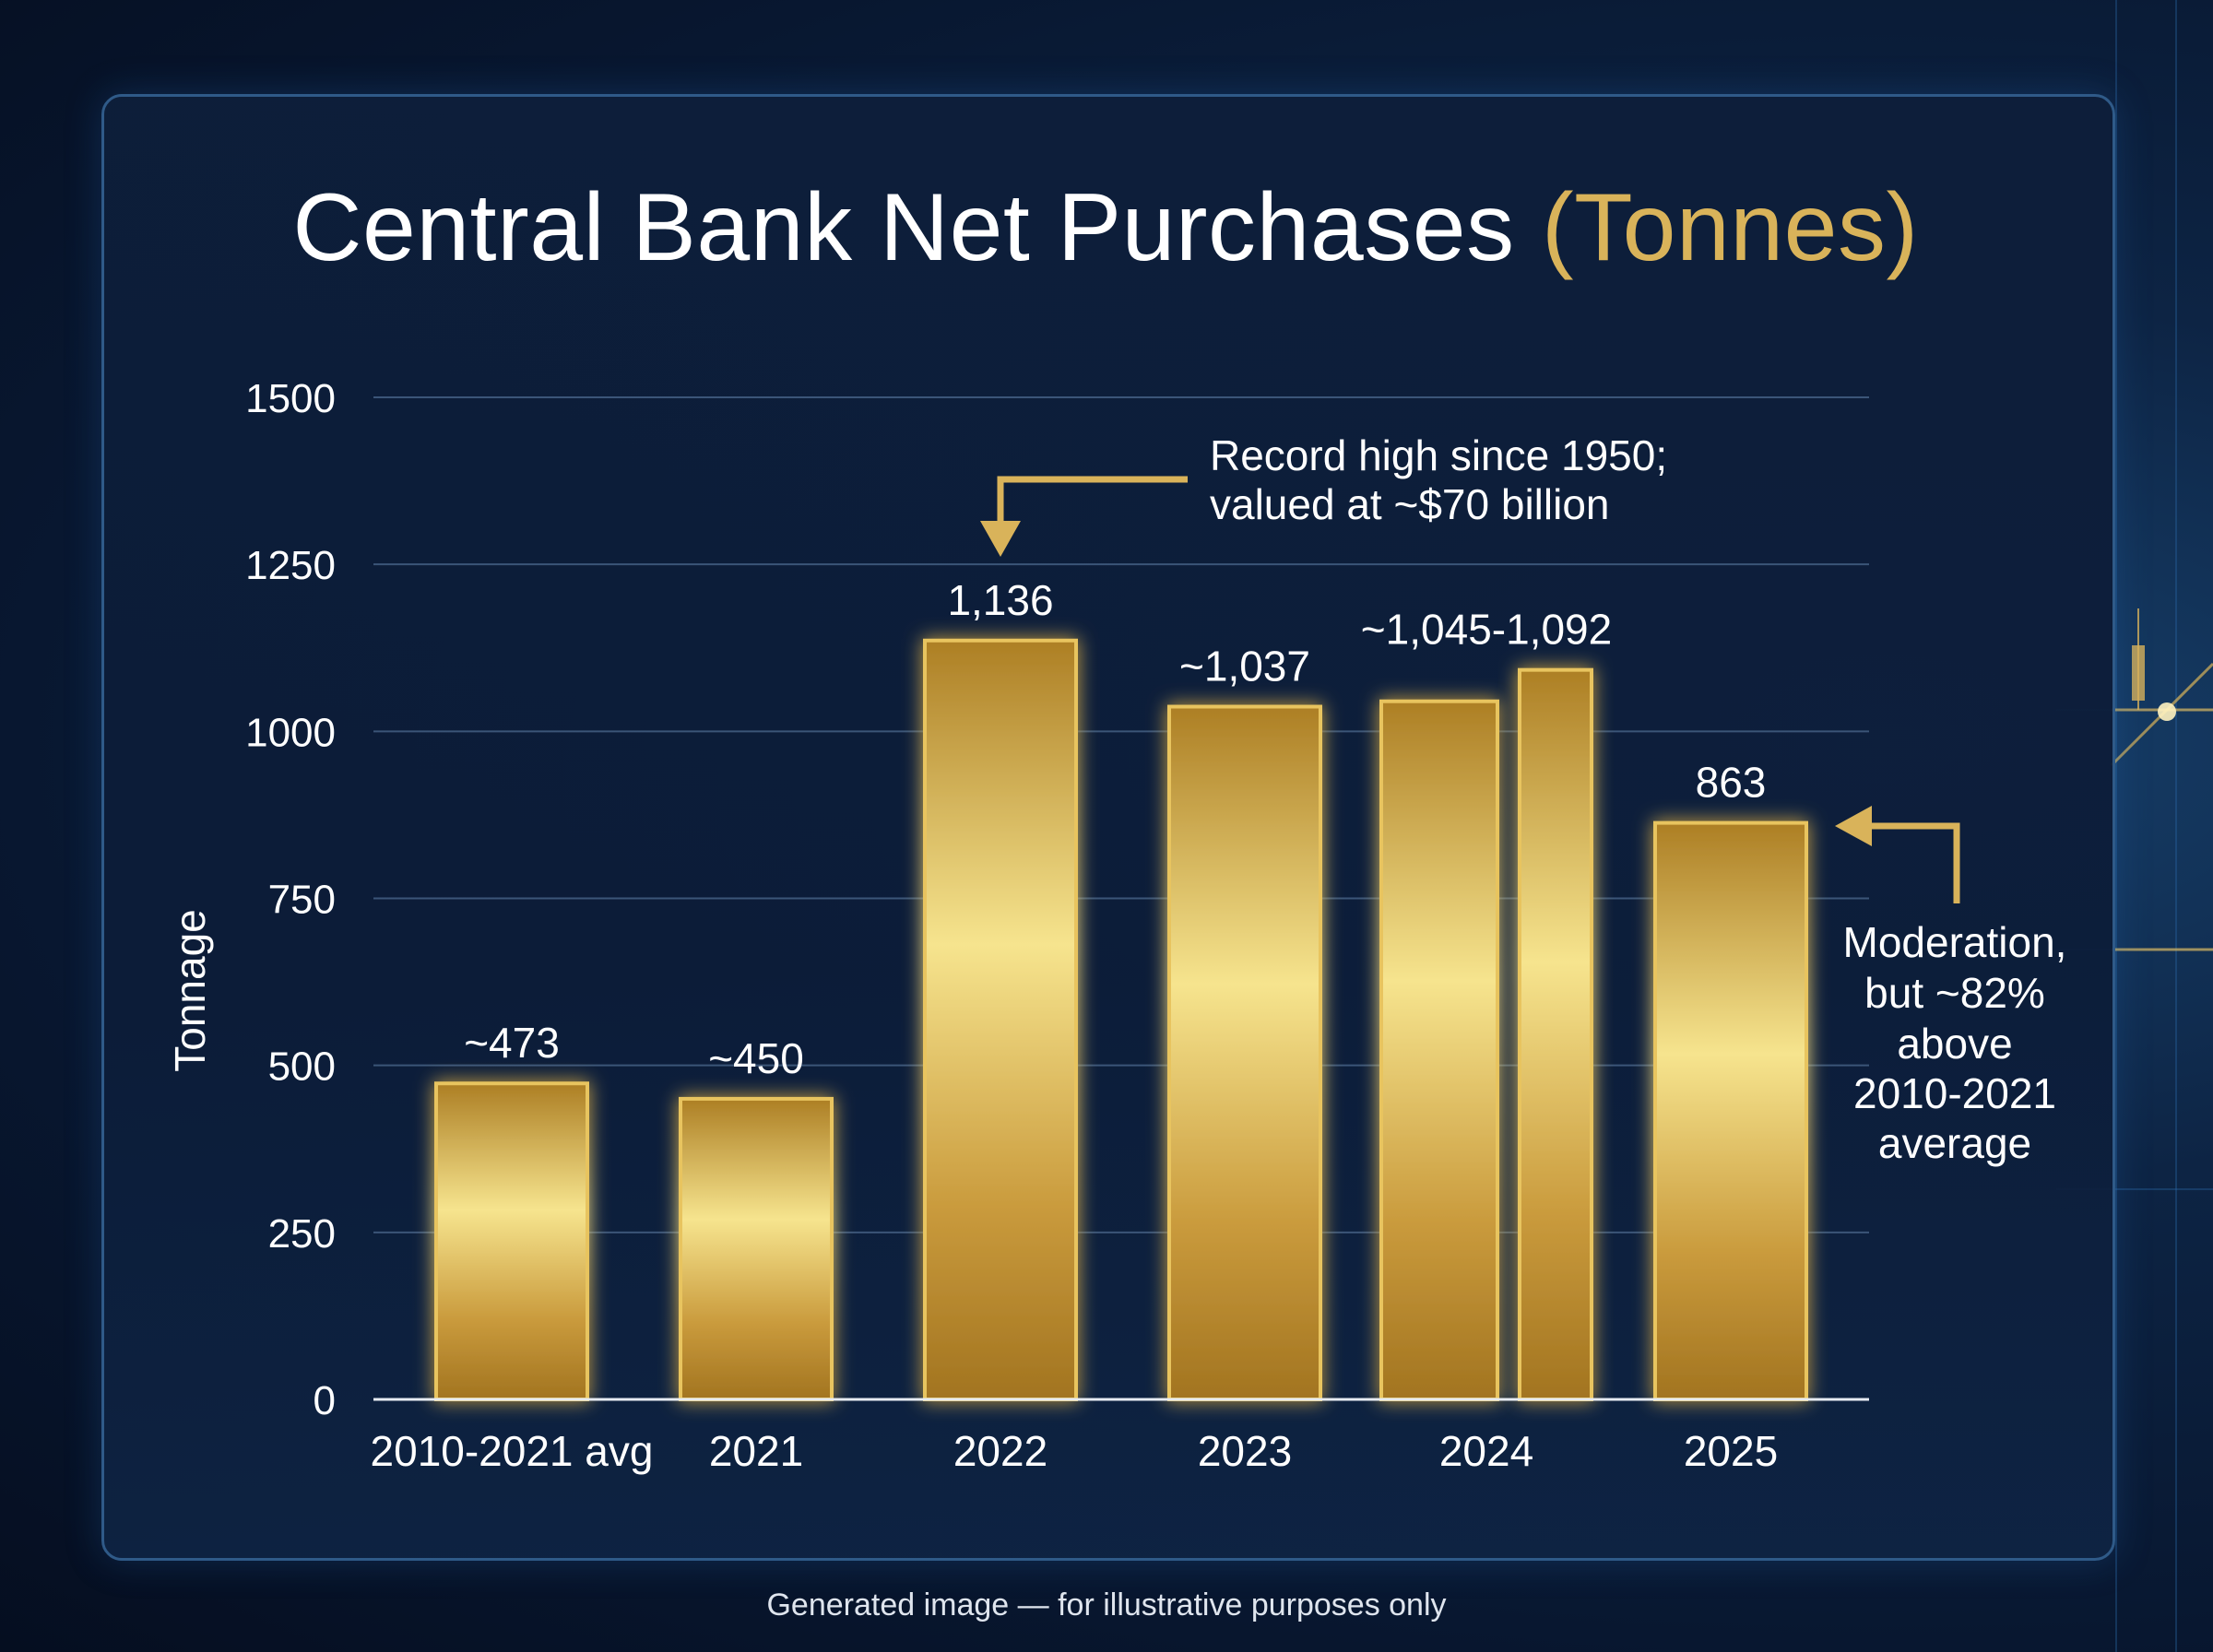 This screenshot has height=1652, width=2213. What do you see at coordinates (1000, 600) in the screenshot?
I see `data-label: 1,136` at bounding box center [1000, 600].